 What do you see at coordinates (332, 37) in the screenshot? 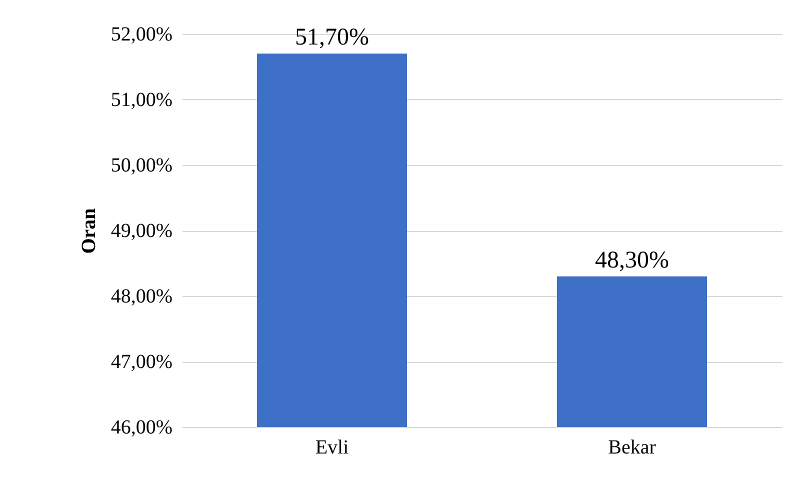
I see `data-label: 51,70%` at bounding box center [332, 37].